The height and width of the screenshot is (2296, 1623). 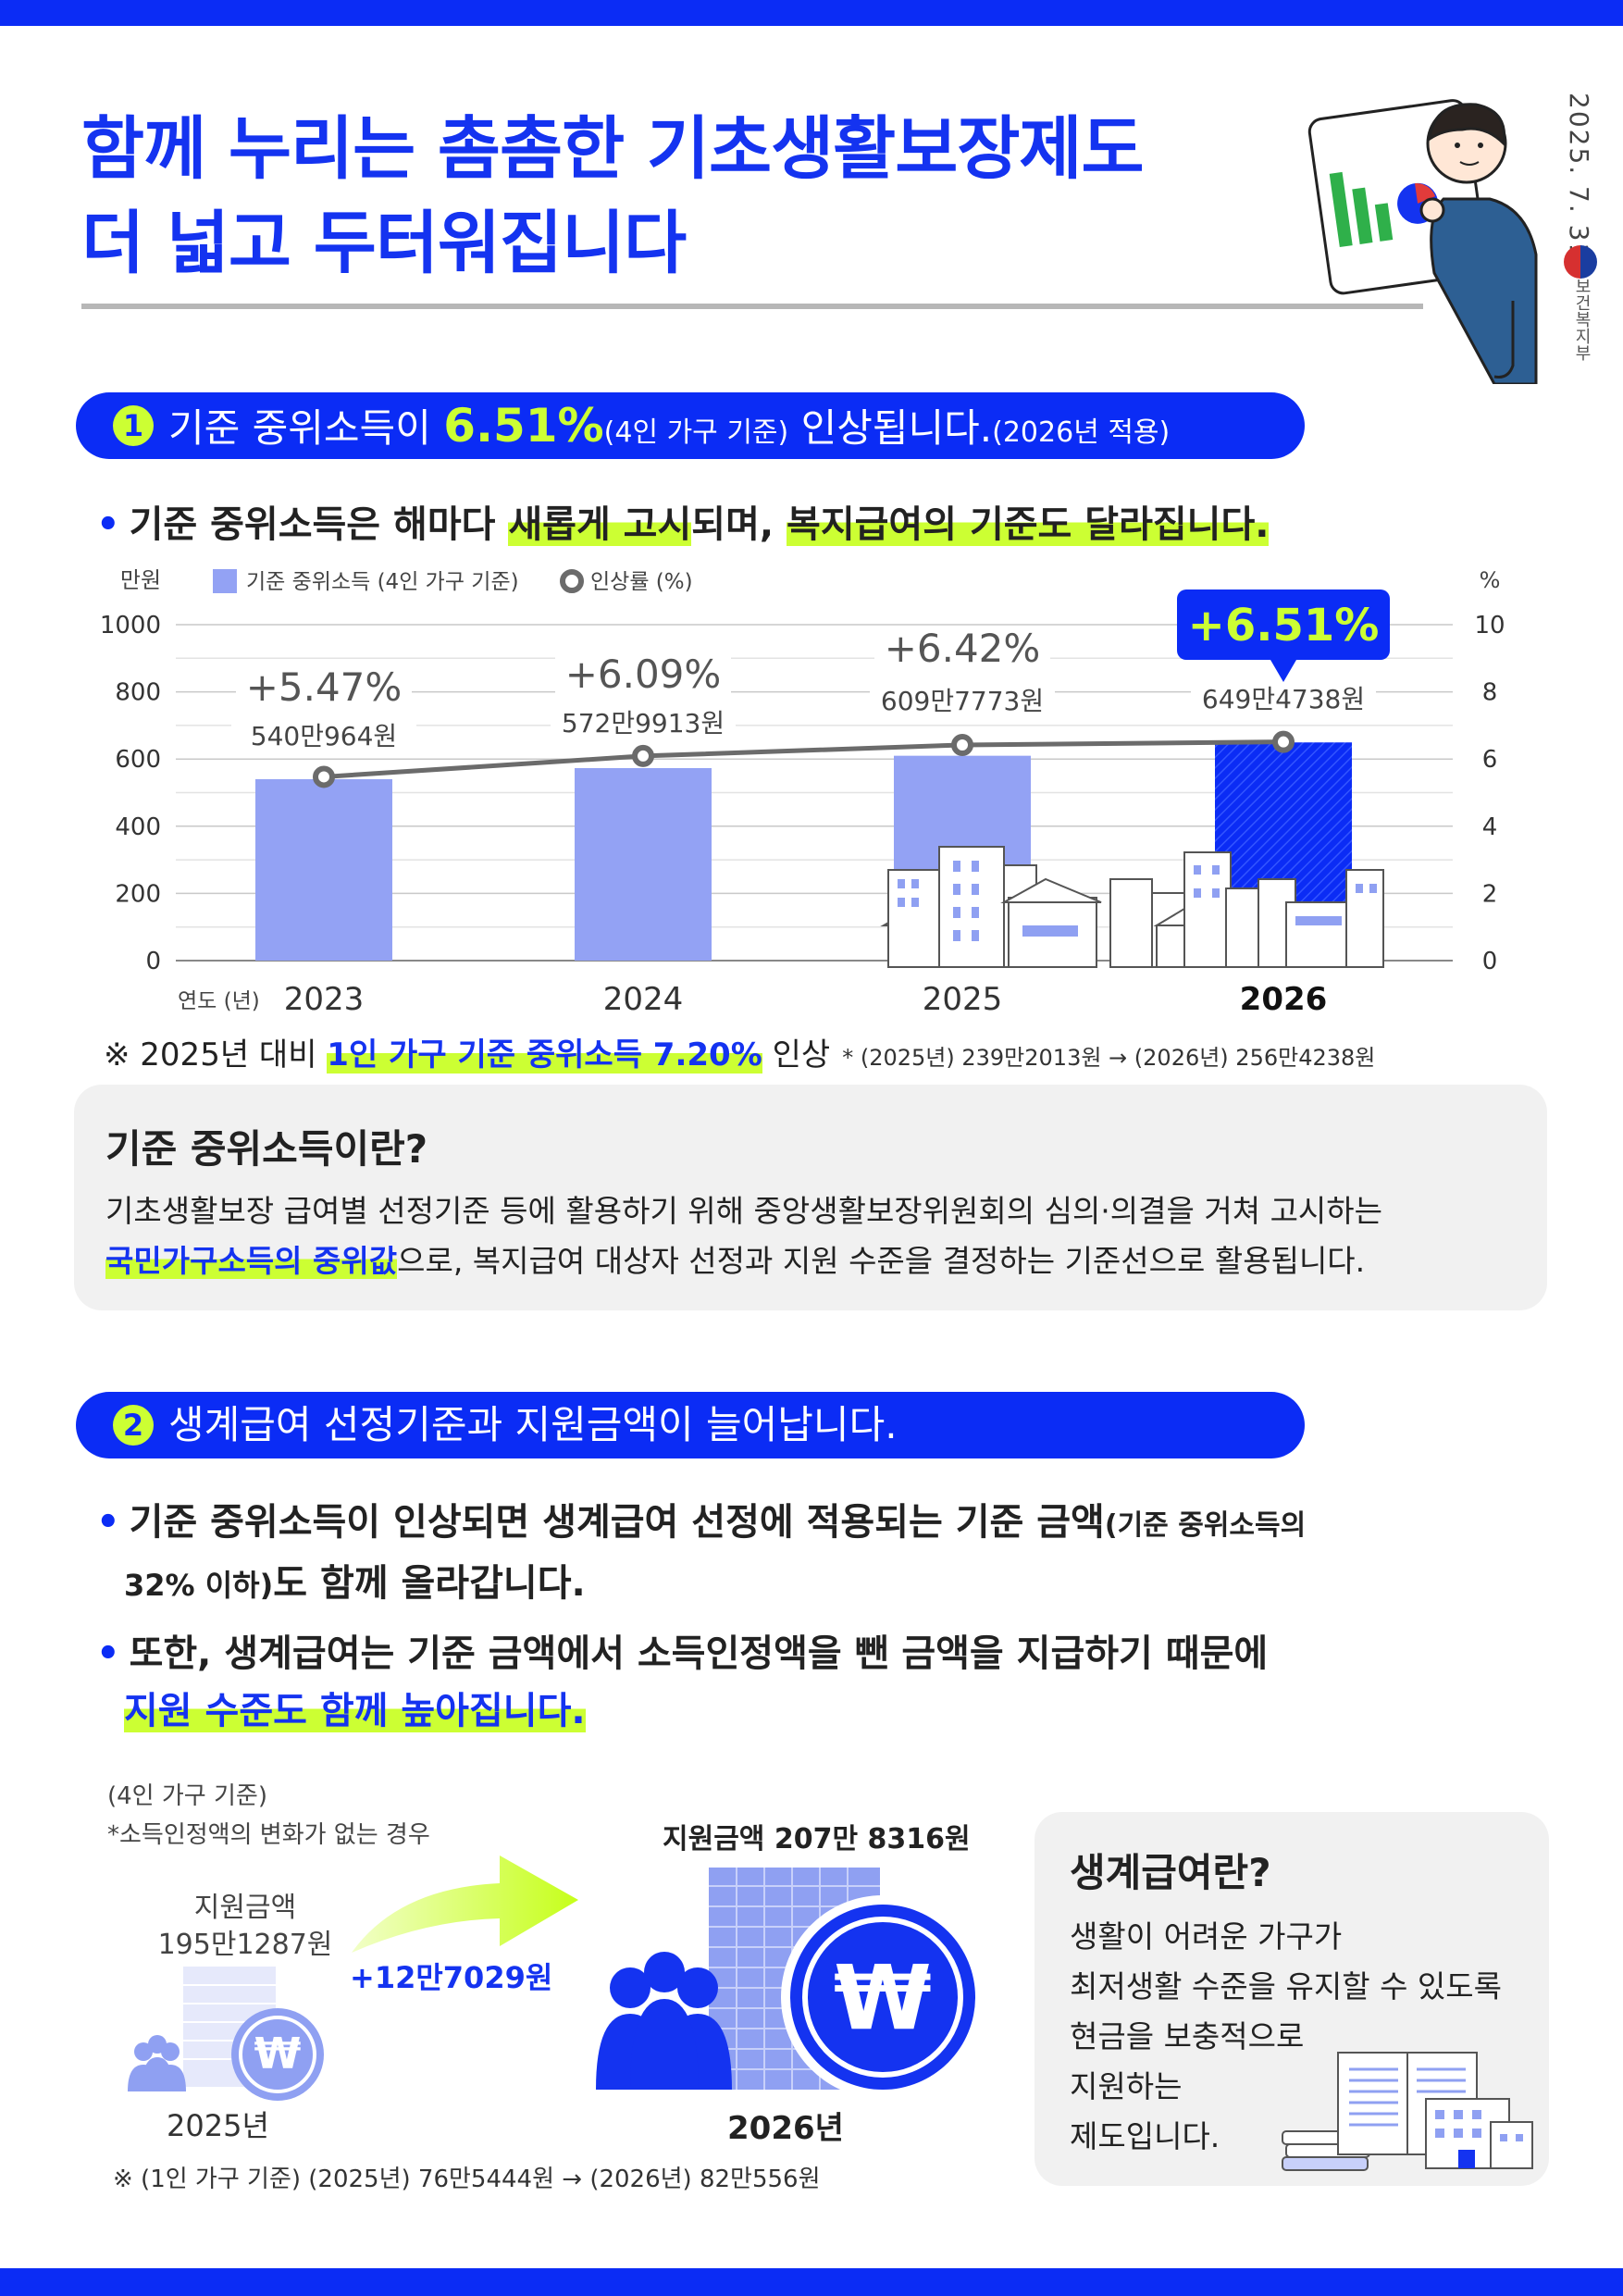 What do you see at coordinates (138, 693) in the screenshot?
I see `left-tick-label: 800` at bounding box center [138, 693].